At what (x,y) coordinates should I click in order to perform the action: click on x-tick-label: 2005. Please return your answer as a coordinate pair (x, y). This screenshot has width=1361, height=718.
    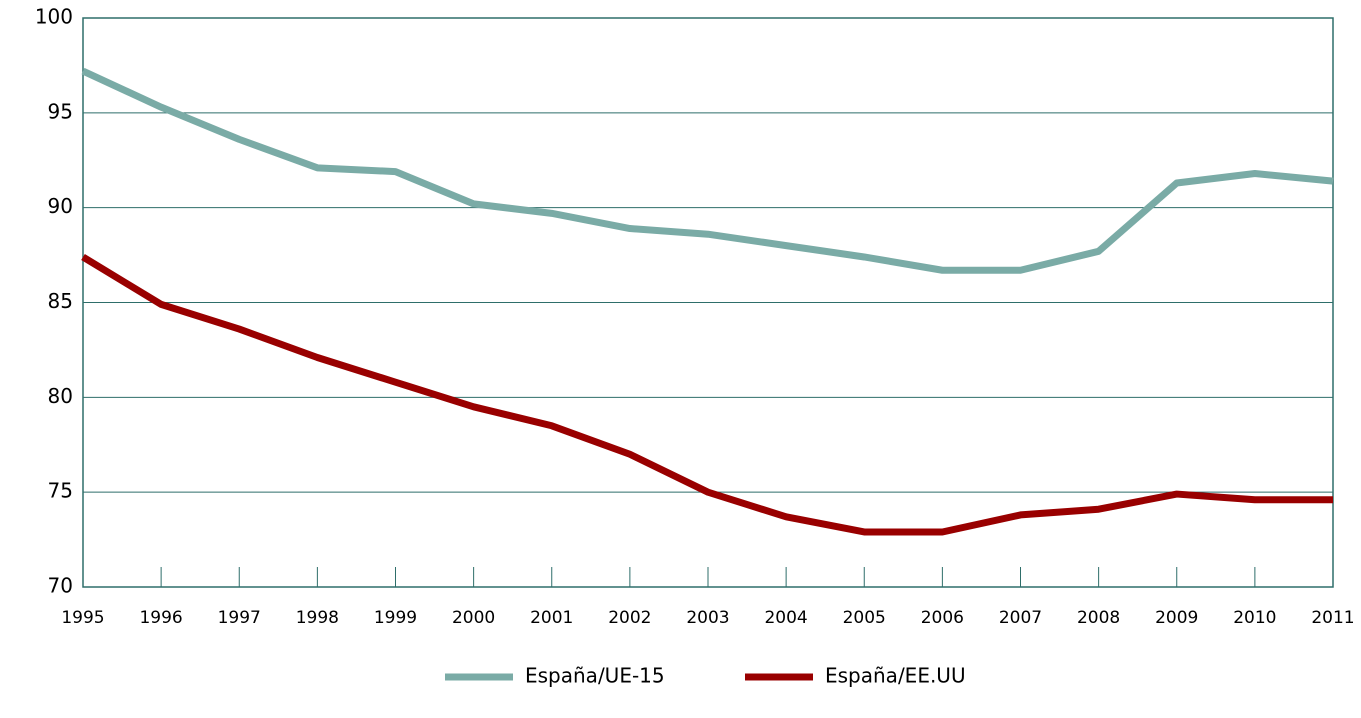
    Looking at the image, I should click on (864, 618).